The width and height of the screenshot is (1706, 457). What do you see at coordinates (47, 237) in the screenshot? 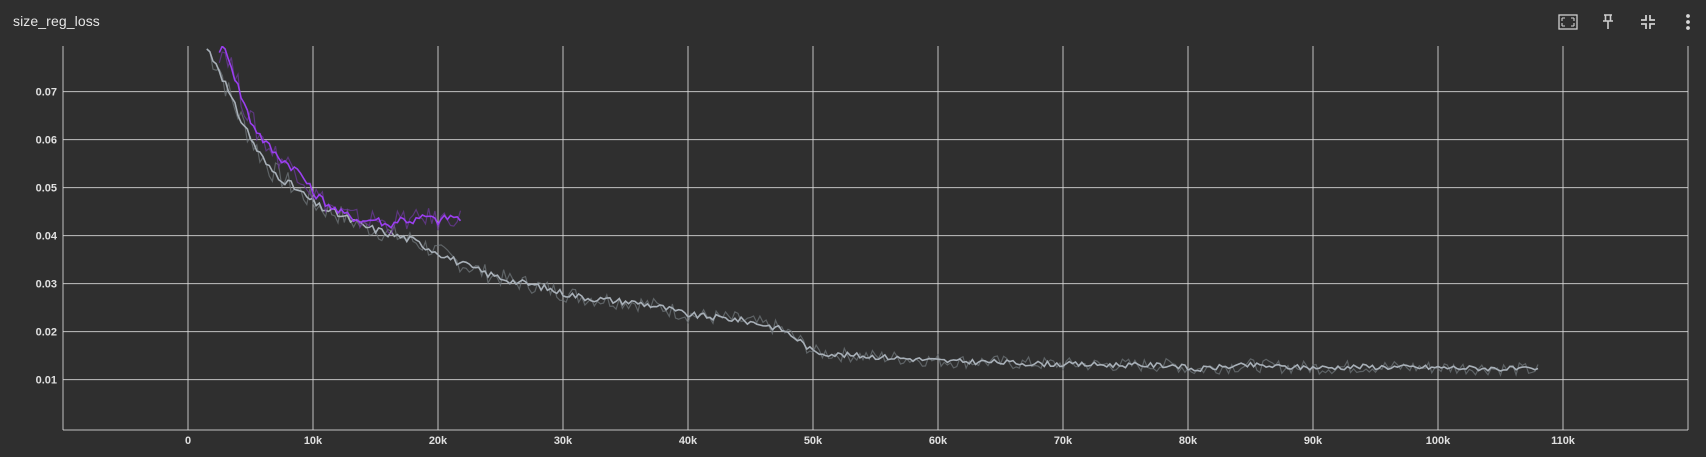
I see `y-tick-label: 0.04` at bounding box center [47, 237].